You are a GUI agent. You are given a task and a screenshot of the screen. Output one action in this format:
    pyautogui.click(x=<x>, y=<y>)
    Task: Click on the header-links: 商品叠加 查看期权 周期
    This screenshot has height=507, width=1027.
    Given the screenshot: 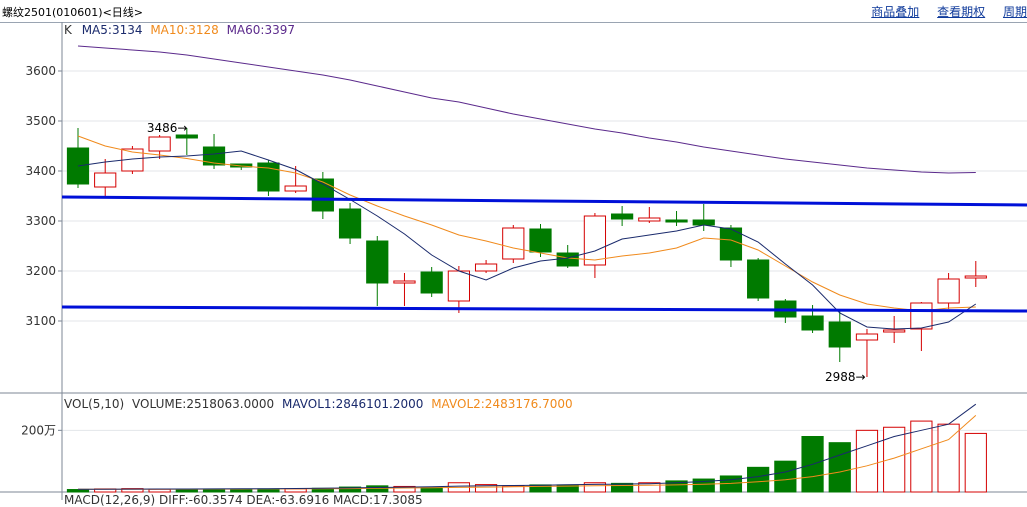 What is the action you would take?
    pyautogui.click(x=942, y=11)
    